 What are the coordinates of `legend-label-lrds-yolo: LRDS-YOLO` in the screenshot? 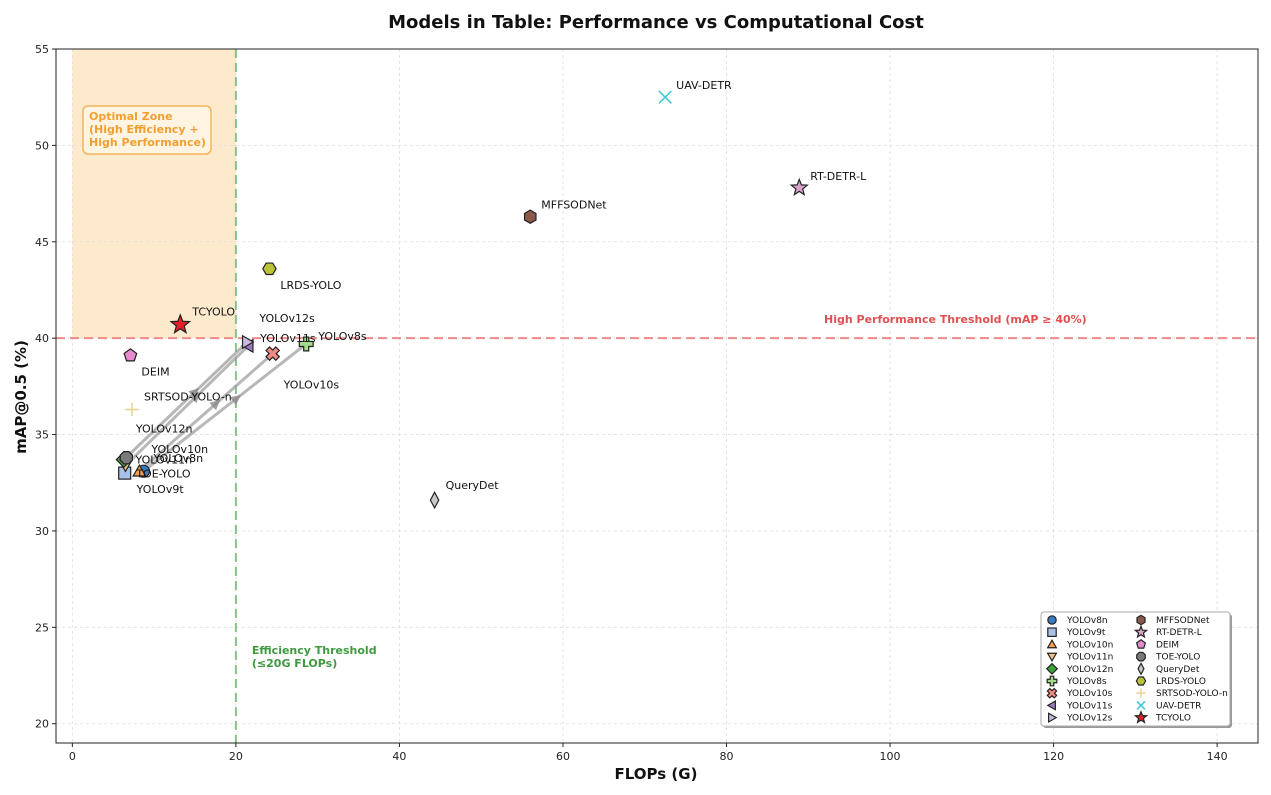 It's located at (1181, 682).